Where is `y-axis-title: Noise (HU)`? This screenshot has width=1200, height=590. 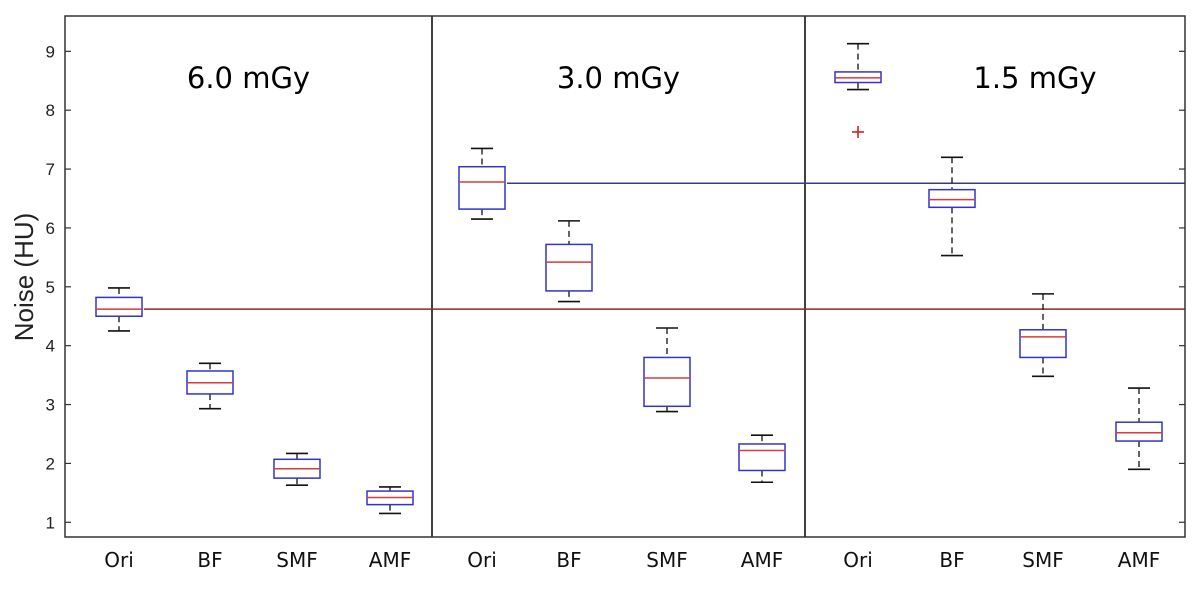 y-axis-title: Noise (HU) is located at coordinates (24, 277).